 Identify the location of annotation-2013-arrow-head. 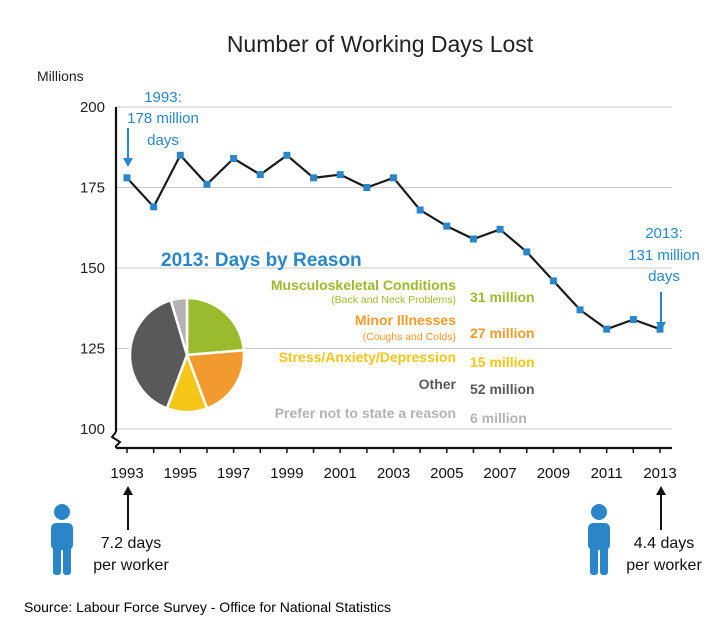
(661, 326).